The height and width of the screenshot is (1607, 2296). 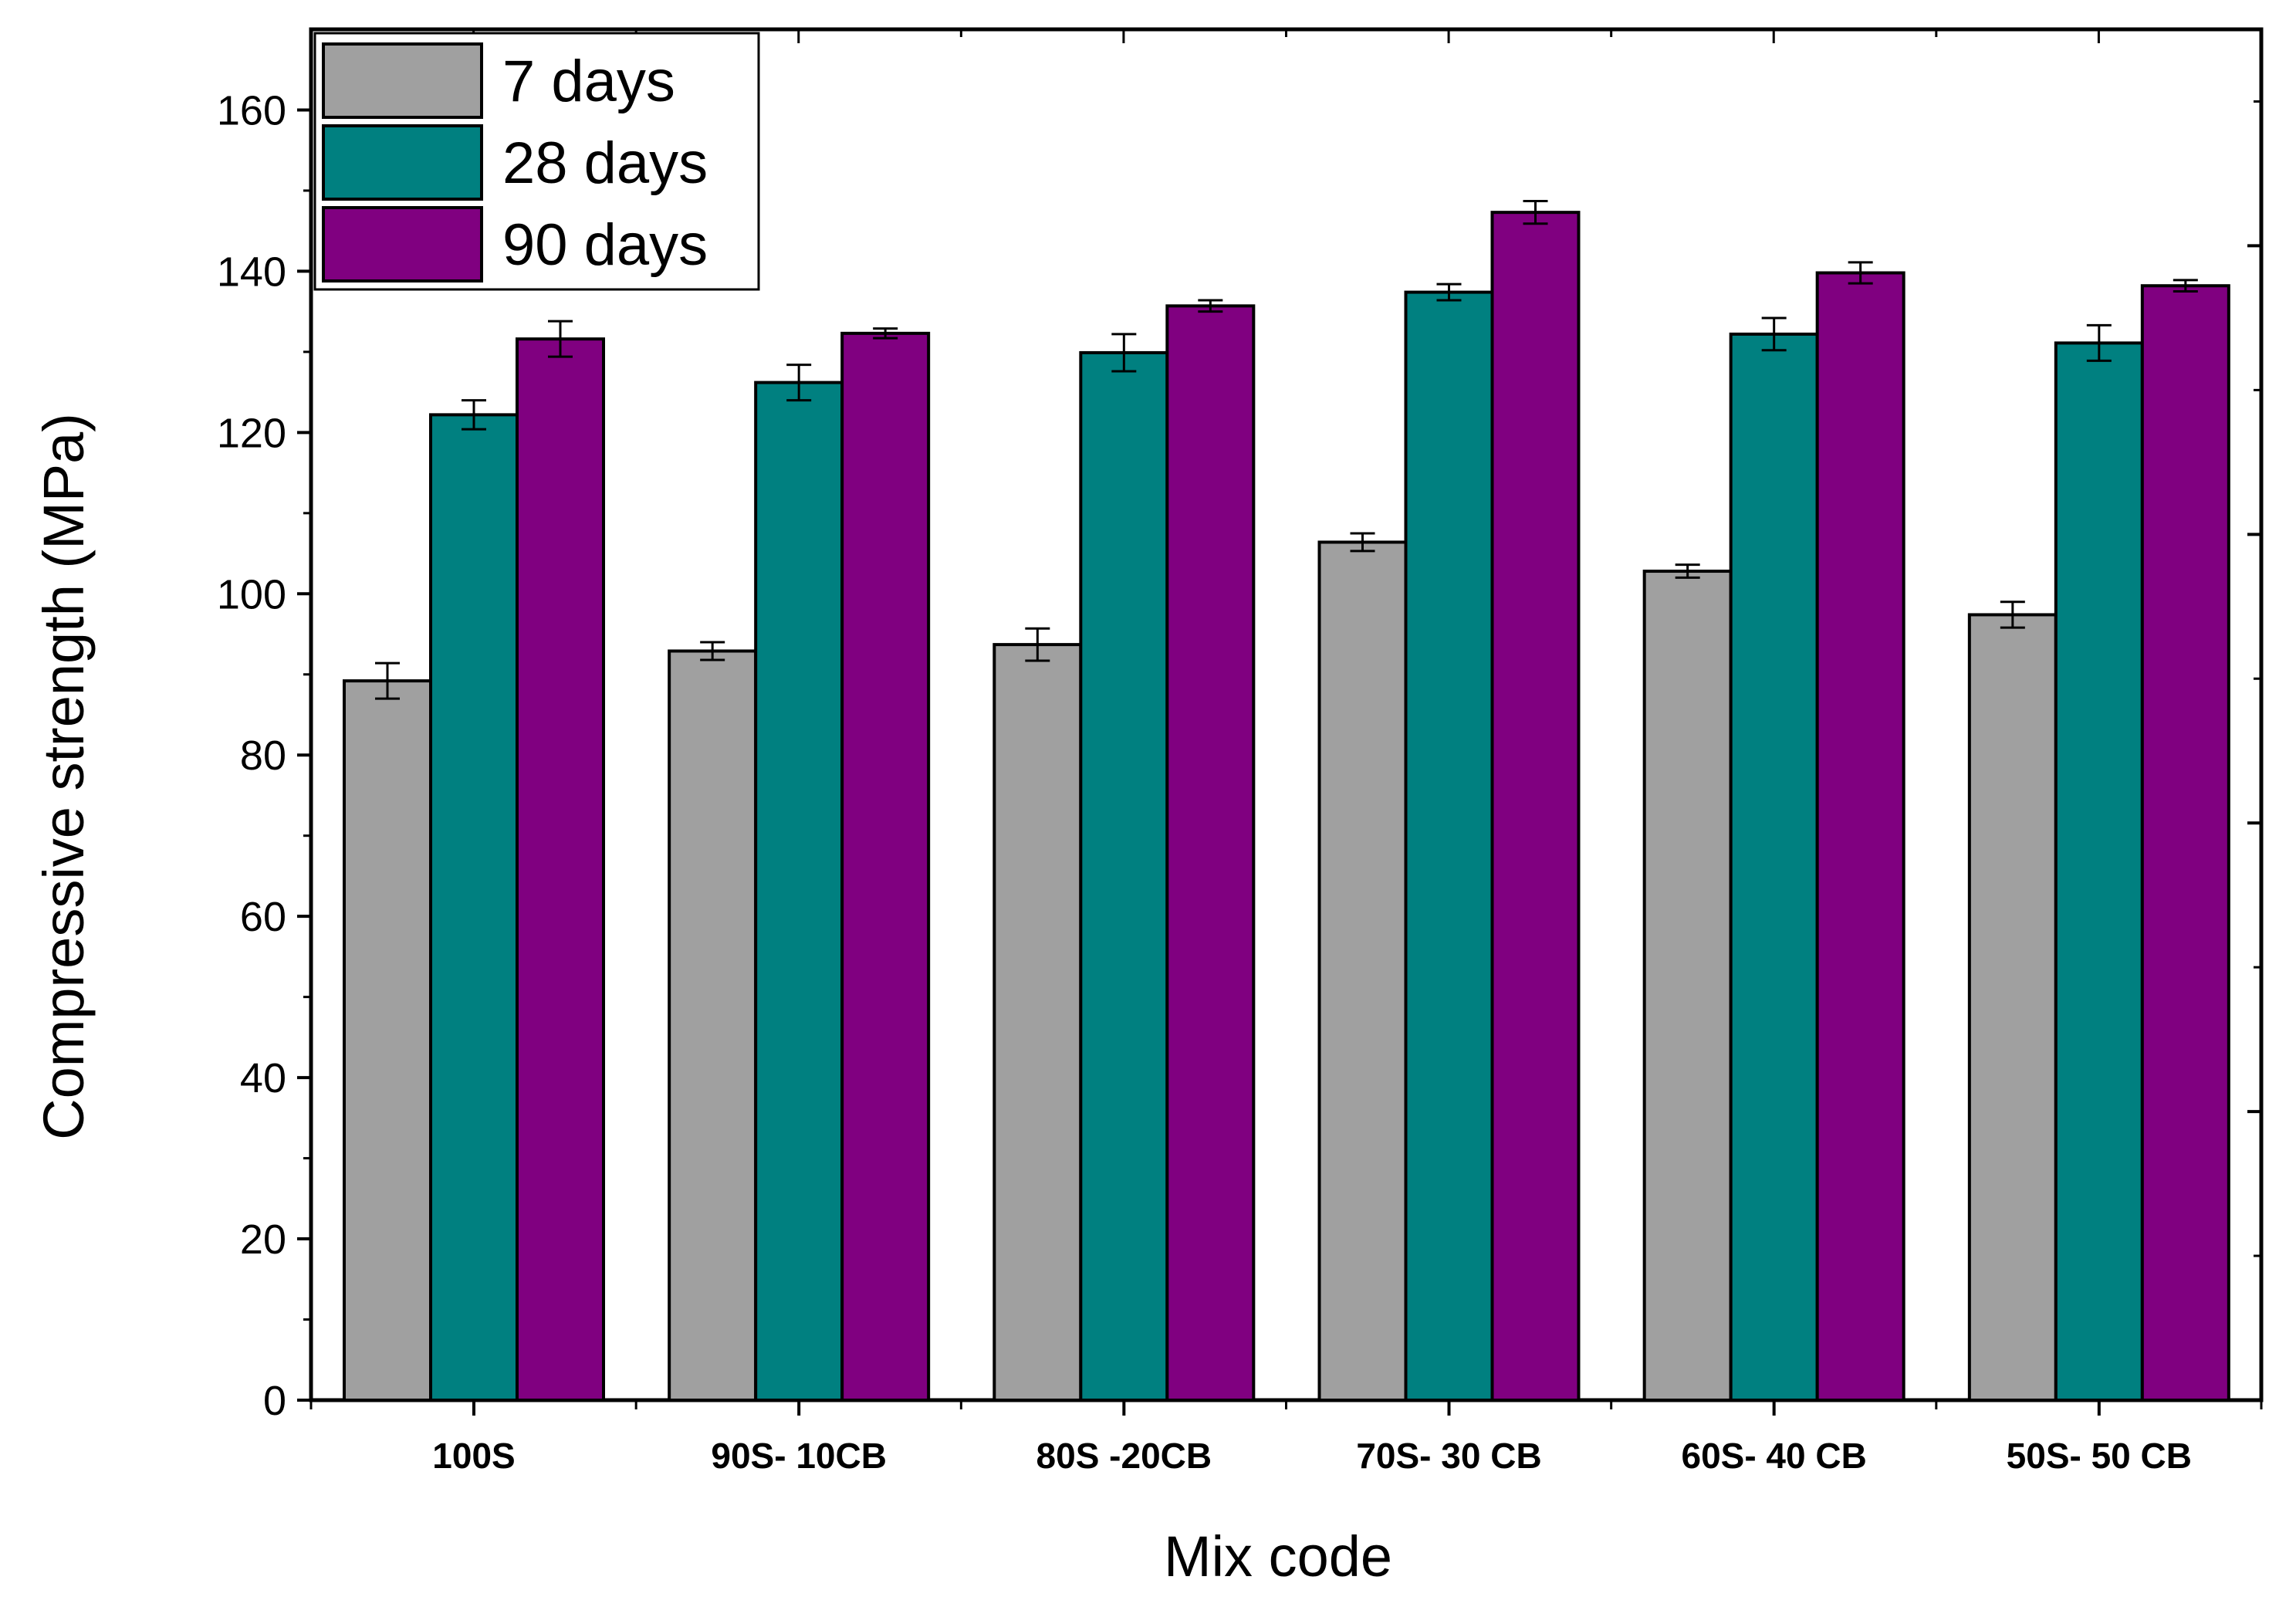 I want to click on y-tick-label: 160, so click(x=251, y=110).